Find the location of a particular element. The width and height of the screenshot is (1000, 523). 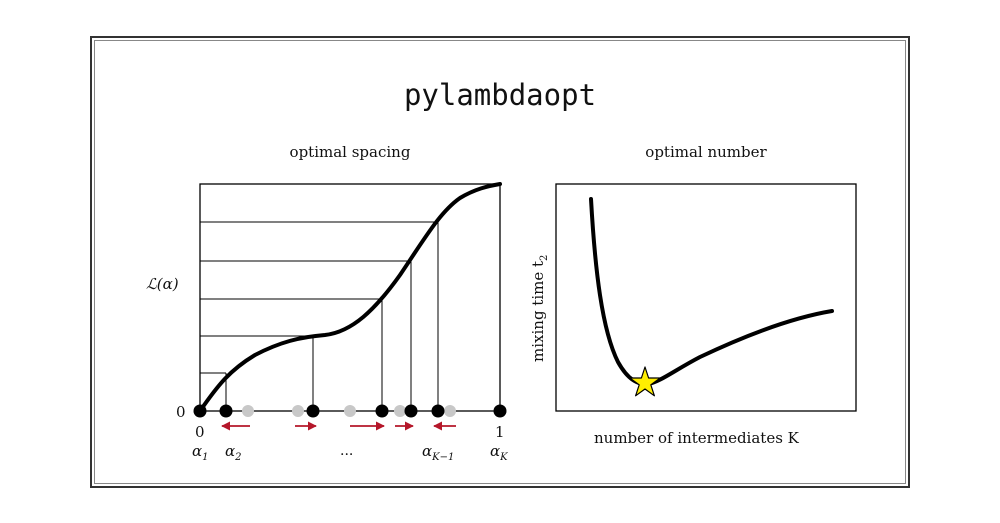

cumulative-curve is located at coordinates (350, 297).